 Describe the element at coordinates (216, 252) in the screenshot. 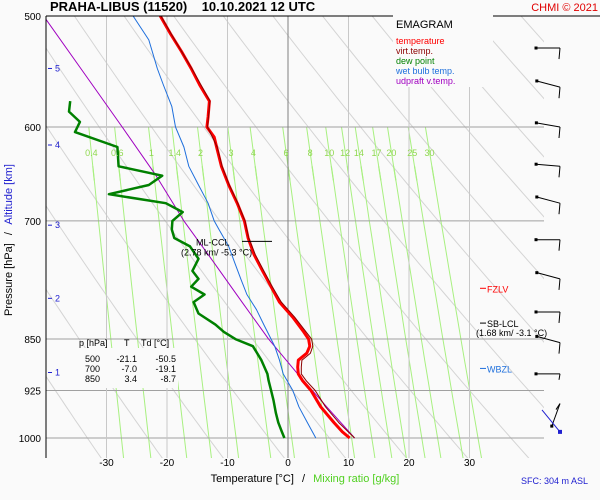

I see `ccl-note: (2.78 km/ -5.3 °C)` at that location.